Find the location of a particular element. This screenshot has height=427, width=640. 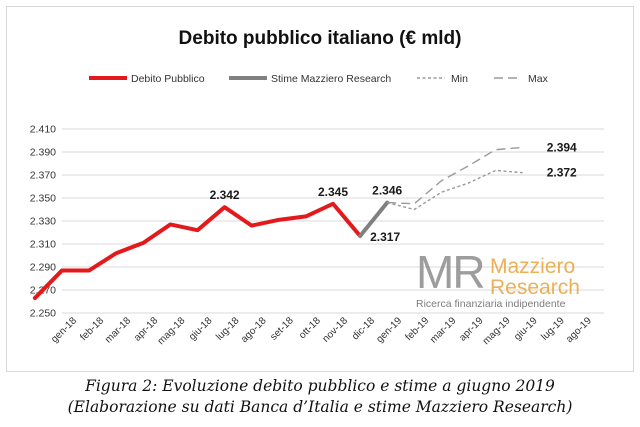

data-label: 2.346 is located at coordinates (387, 191).